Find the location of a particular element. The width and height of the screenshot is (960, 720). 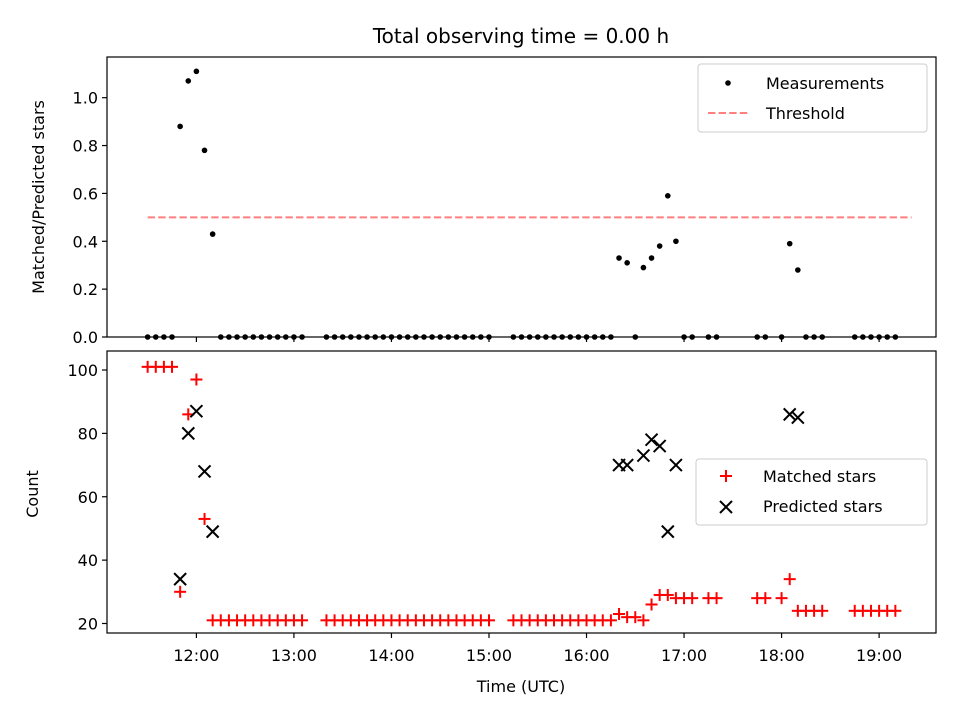

bottom-legend: Matched stars Predicted stars is located at coordinates (811, 492).